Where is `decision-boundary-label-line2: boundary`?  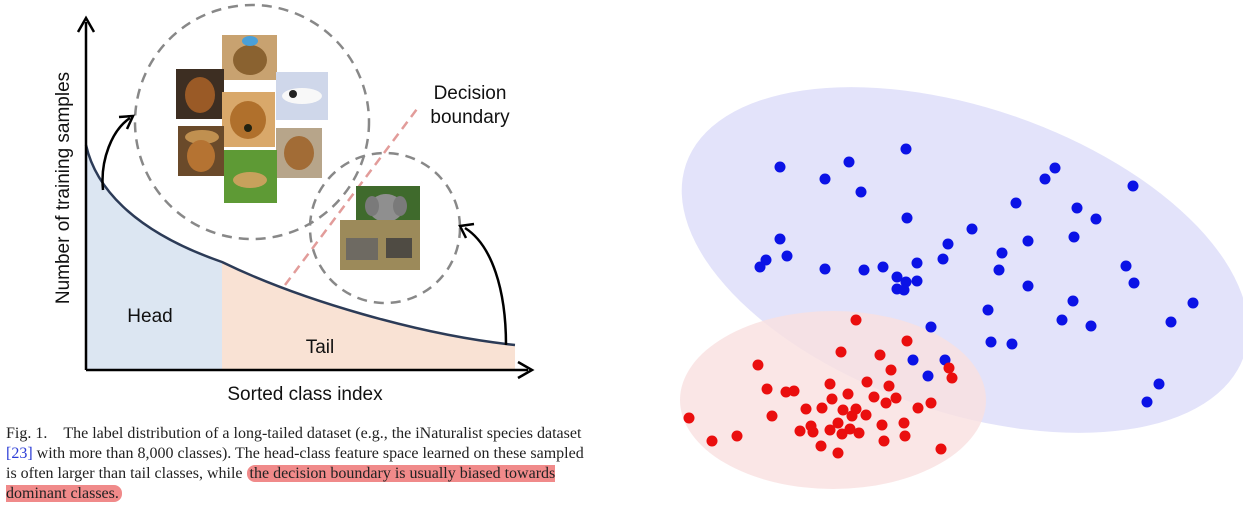 decision-boundary-label-line2: boundary is located at coordinates (470, 117).